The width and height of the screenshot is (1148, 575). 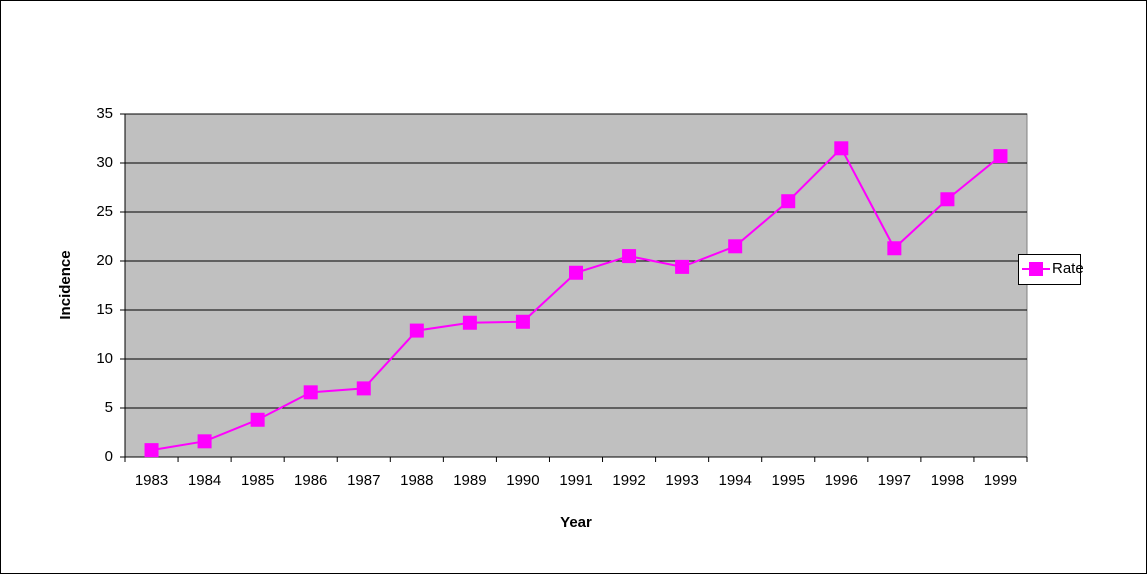 What do you see at coordinates (1068, 268) in the screenshot?
I see `legend-label: Rate` at bounding box center [1068, 268].